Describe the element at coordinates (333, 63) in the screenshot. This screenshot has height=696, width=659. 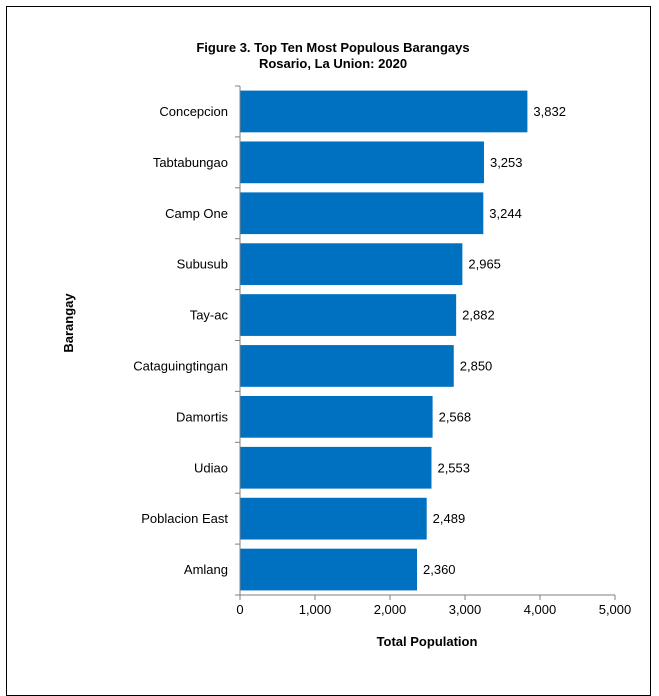
I see `chart-subtitle: Rosario, La Union: 2020` at that location.